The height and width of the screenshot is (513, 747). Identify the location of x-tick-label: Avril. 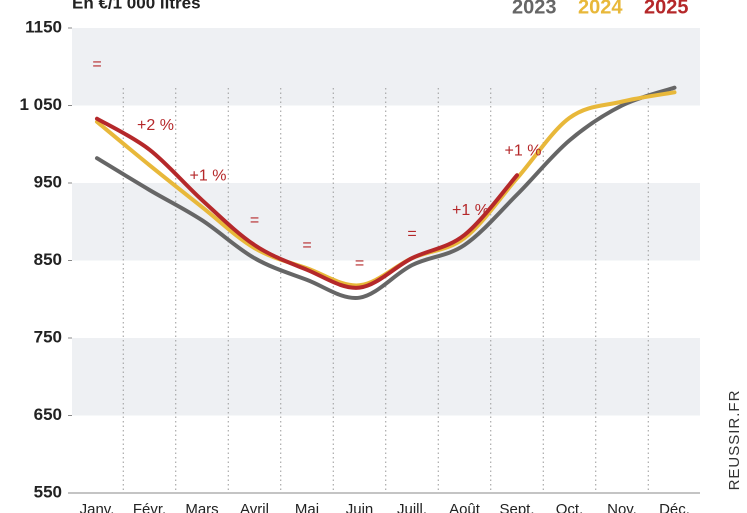
(254, 507).